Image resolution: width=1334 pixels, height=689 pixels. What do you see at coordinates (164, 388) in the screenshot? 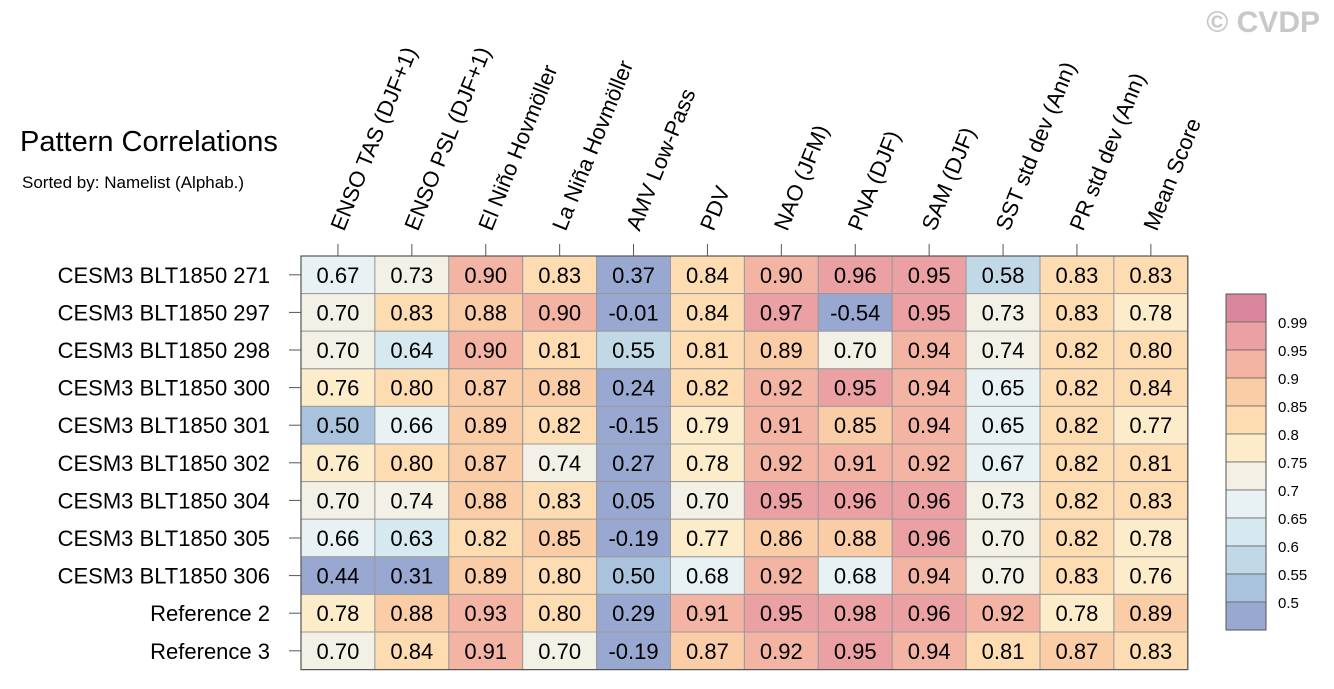
I see `row-label: CESM3 BLT1850 300` at bounding box center [164, 388].